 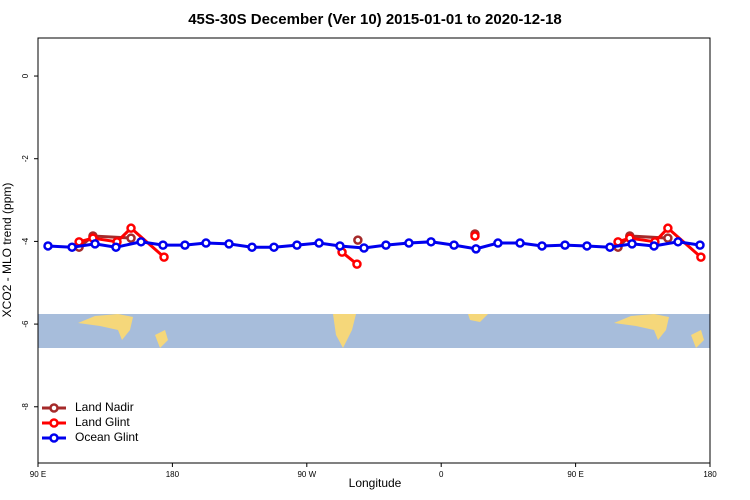 I want to click on series-line, so click(x=374, y=245).